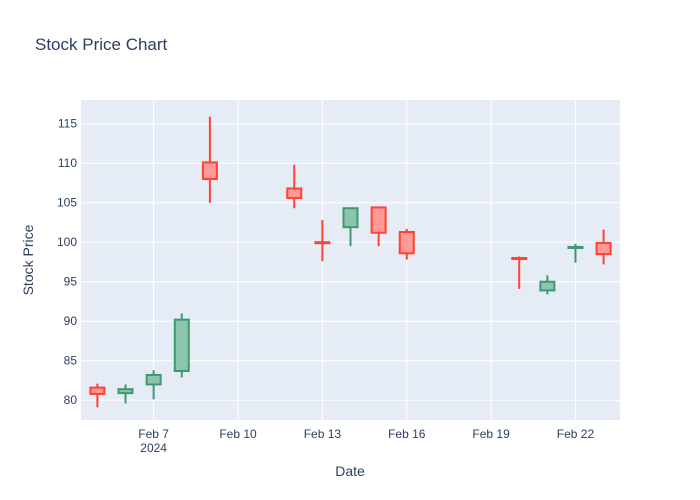  I want to click on x-tick-label: Feb 16, so click(407, 434).